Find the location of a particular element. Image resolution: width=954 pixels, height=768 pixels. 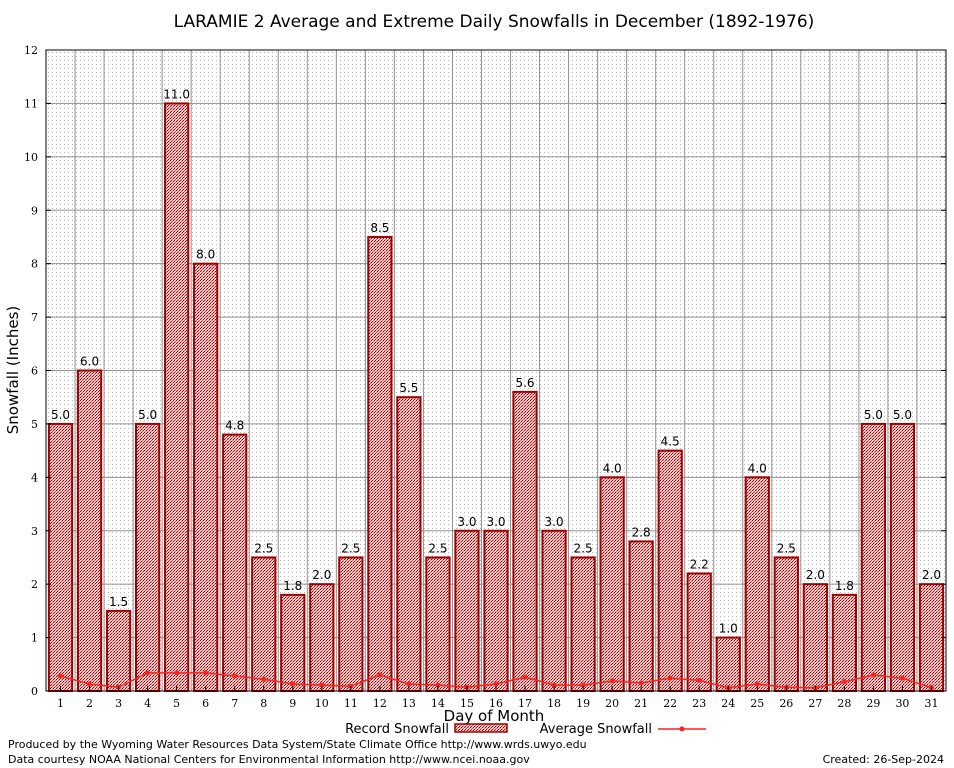

bar-data-label: 2.0 is located at coordinates (815, 575).